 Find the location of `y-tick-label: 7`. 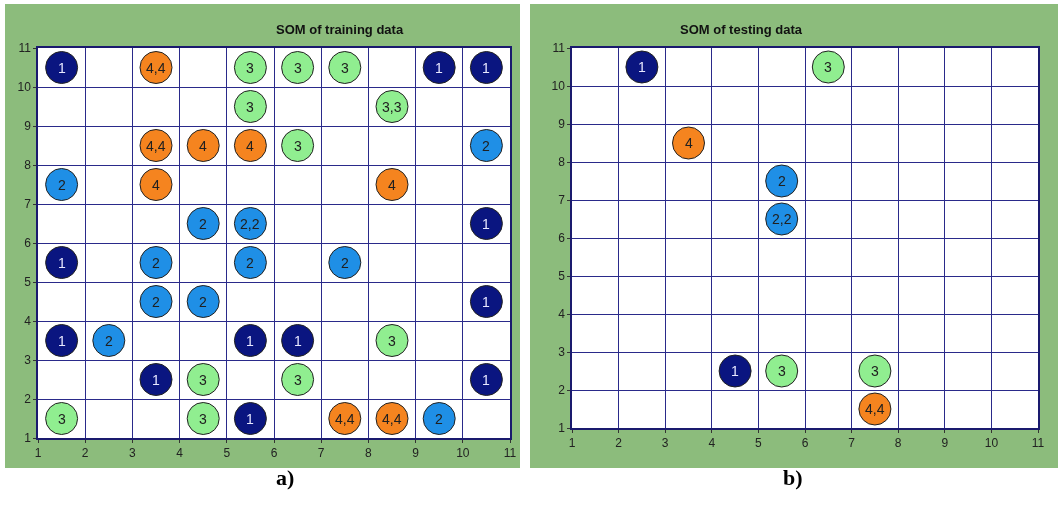

y-tick-label: 7 is located at coordinates (28, 204).